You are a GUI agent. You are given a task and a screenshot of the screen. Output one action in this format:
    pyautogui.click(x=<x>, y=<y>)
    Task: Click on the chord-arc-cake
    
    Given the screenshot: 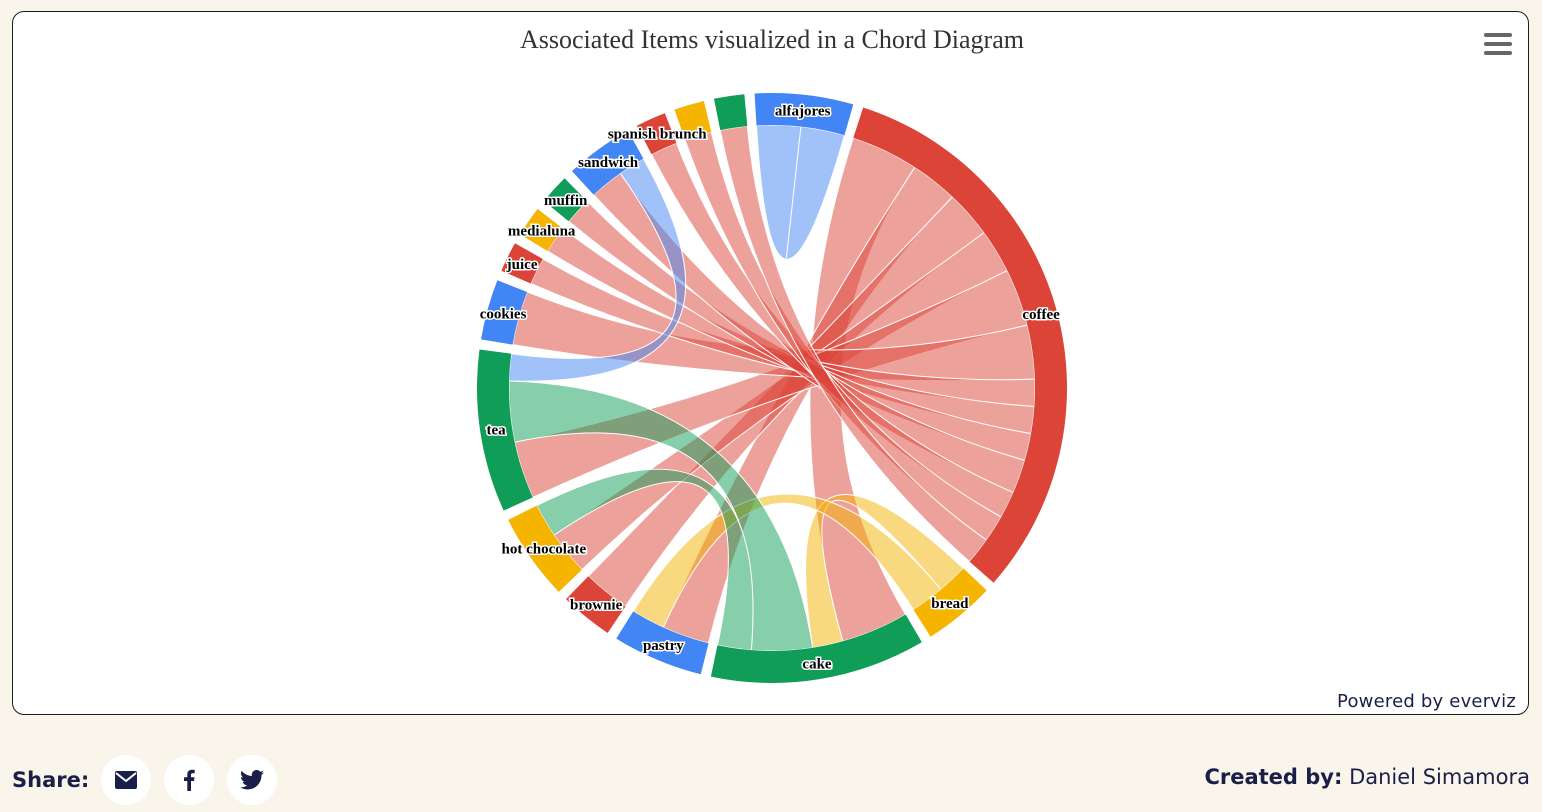 What is the action you would take?
    pyautogui.click(x=816, y=648)
    